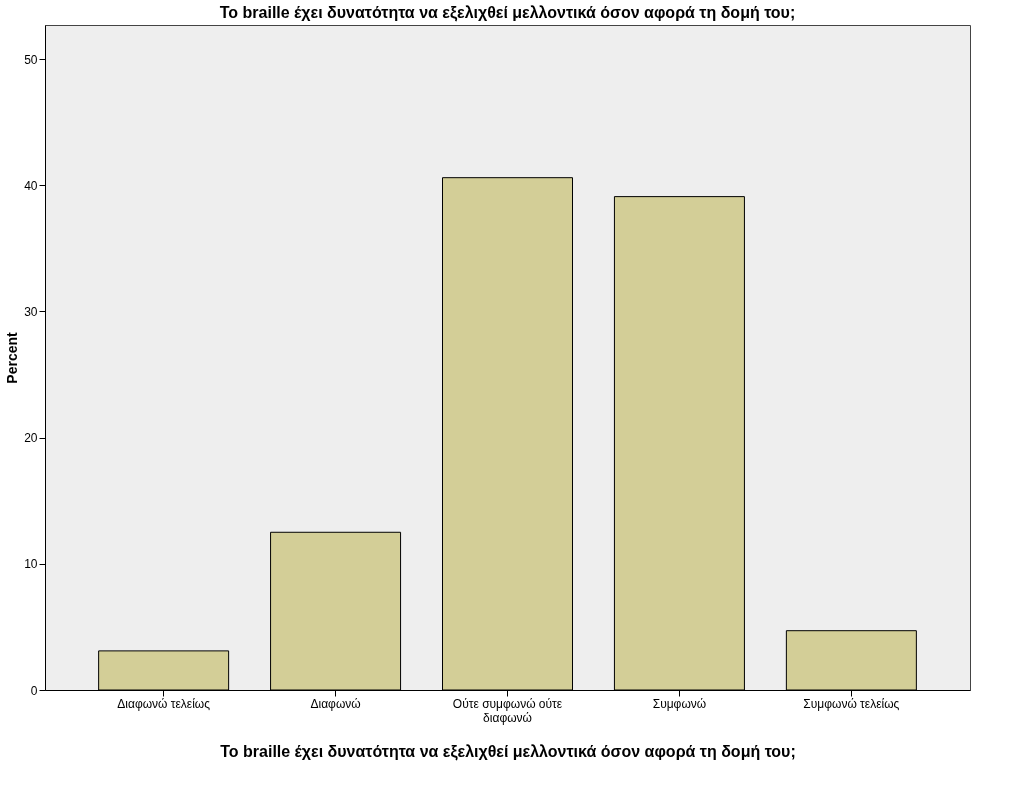 This screenshot has width=1015, height=805. What do you see at coordinates (507, 13) in the screenshot?
I see `chart-title: Το braille έχει δυνατότητα να εξελιχθεί μελλοντικά όσον αφορά τη δομή του;` at bounding box center [507, 13].